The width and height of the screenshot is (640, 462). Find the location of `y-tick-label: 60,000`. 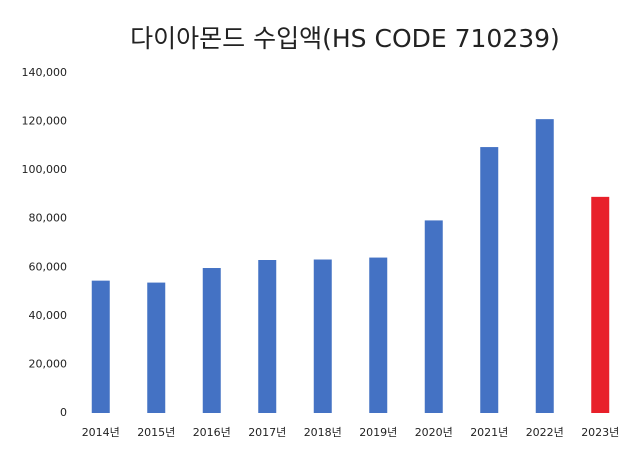

y-tick-label: 60,000 is located at coordinates (48, 266).